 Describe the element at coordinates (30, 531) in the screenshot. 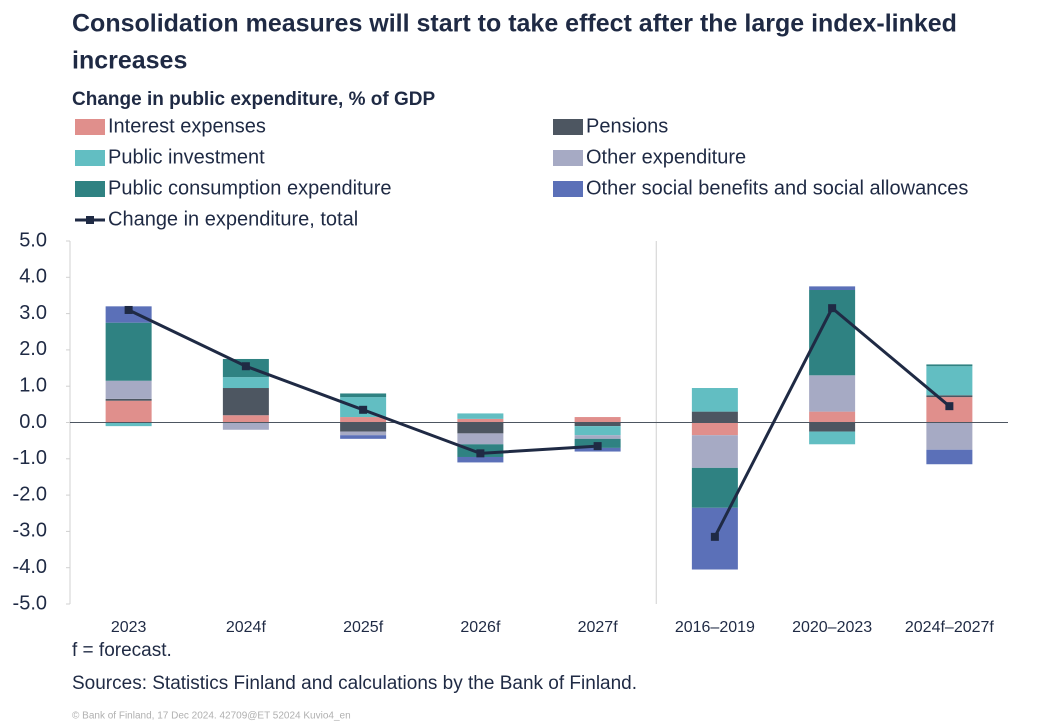

I see `y-tick-label: -3.0` at that location.